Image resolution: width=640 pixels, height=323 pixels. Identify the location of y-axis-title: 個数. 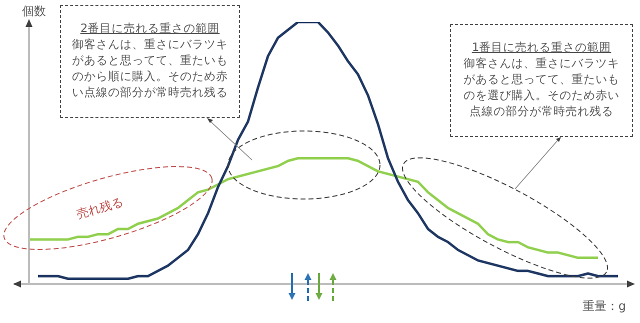
(34, 11).